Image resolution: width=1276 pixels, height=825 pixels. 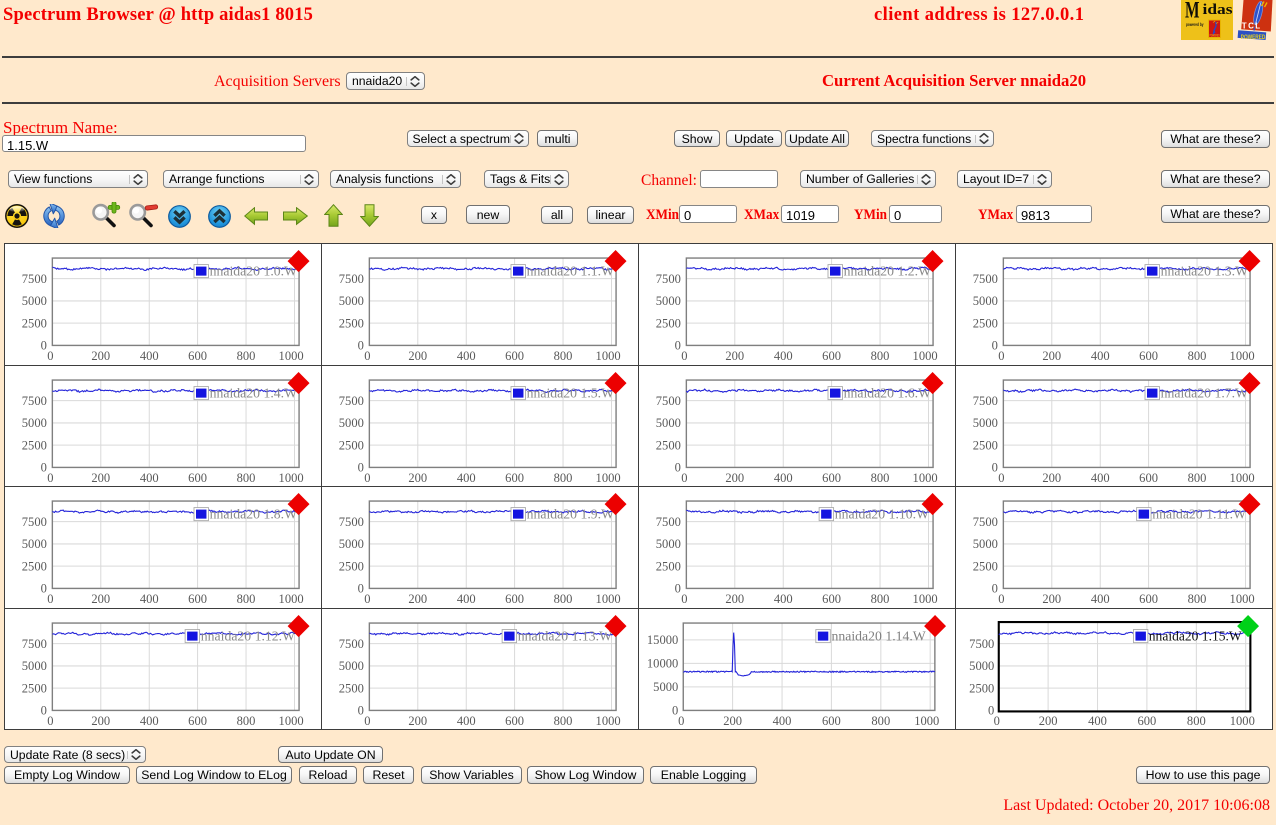 What do you see at coordinates (570, 270) in the screenshot?
I see `svg-text: nnaida20 1.1.W` at bounding box center [570, 270].